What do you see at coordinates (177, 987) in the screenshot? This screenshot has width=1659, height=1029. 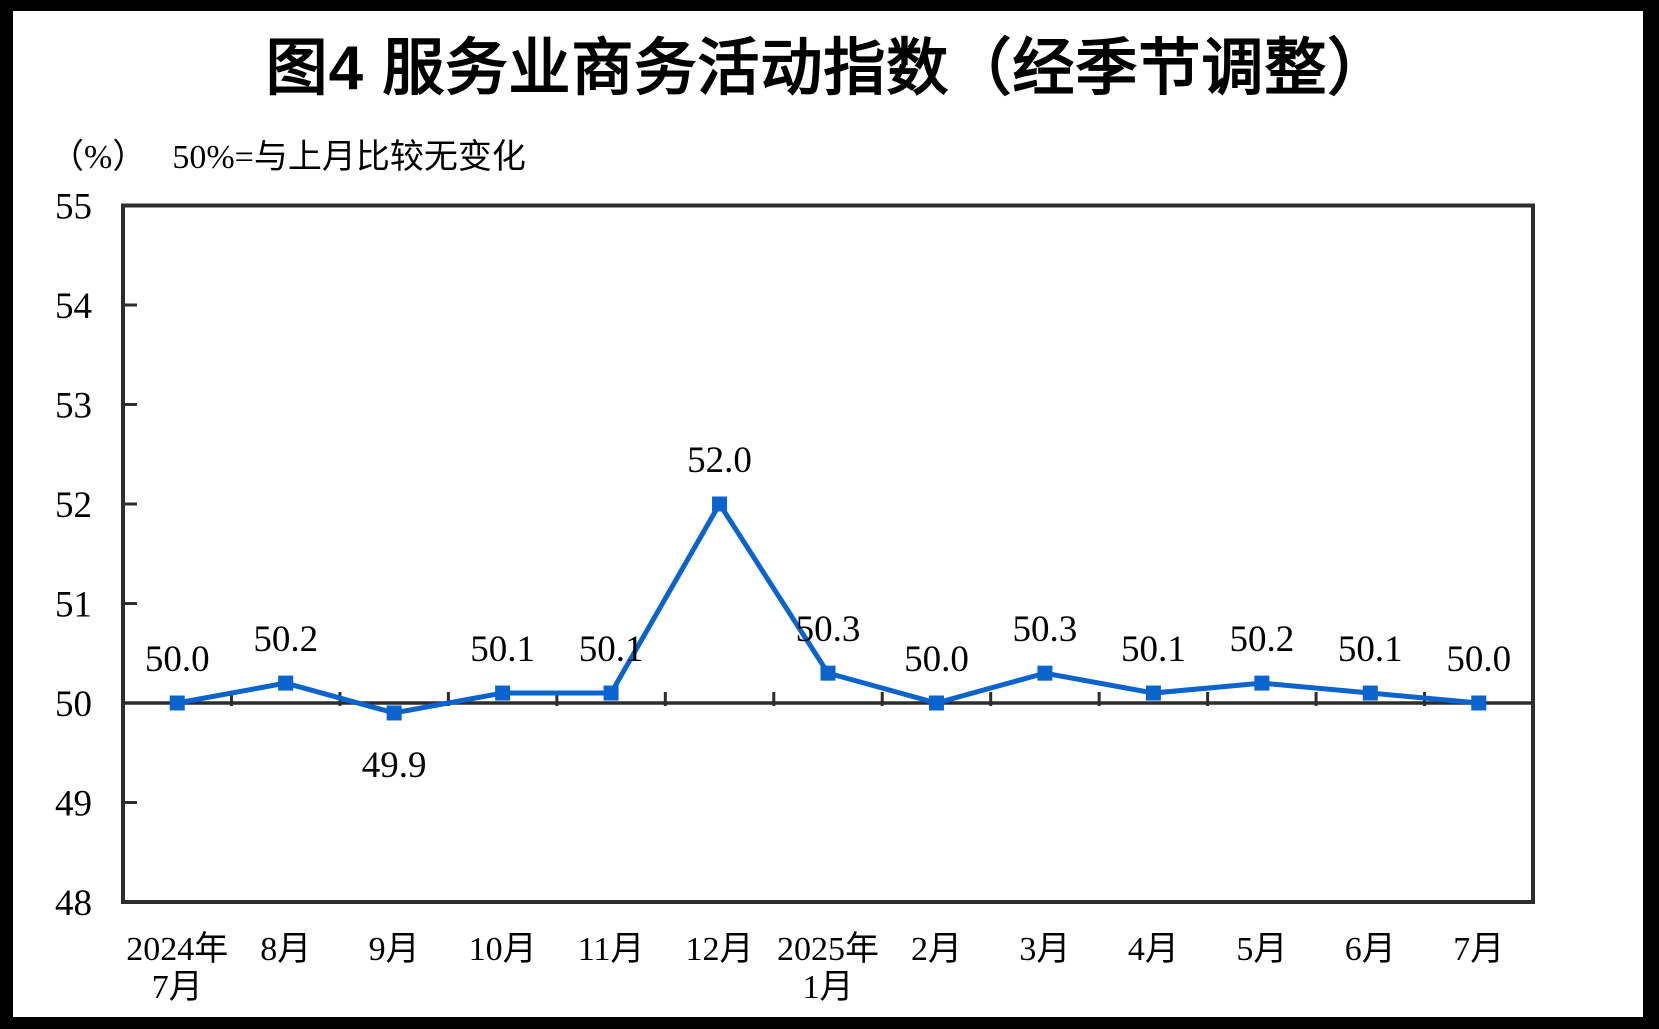 I see `x-axis-category-label-line2: 7月` at bounding box center [177, 987].